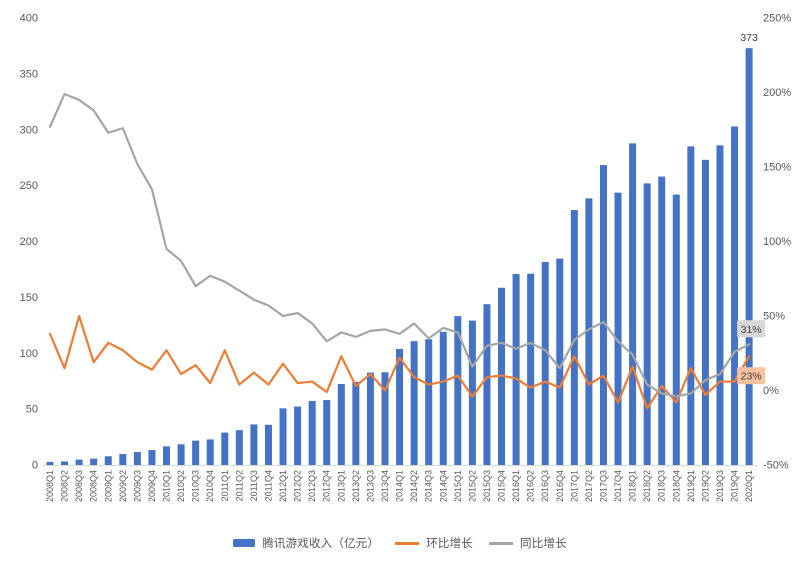  Describe the element at coordinates (443, 398) in the screenshot. I see `bar-2014Q4` at that location.